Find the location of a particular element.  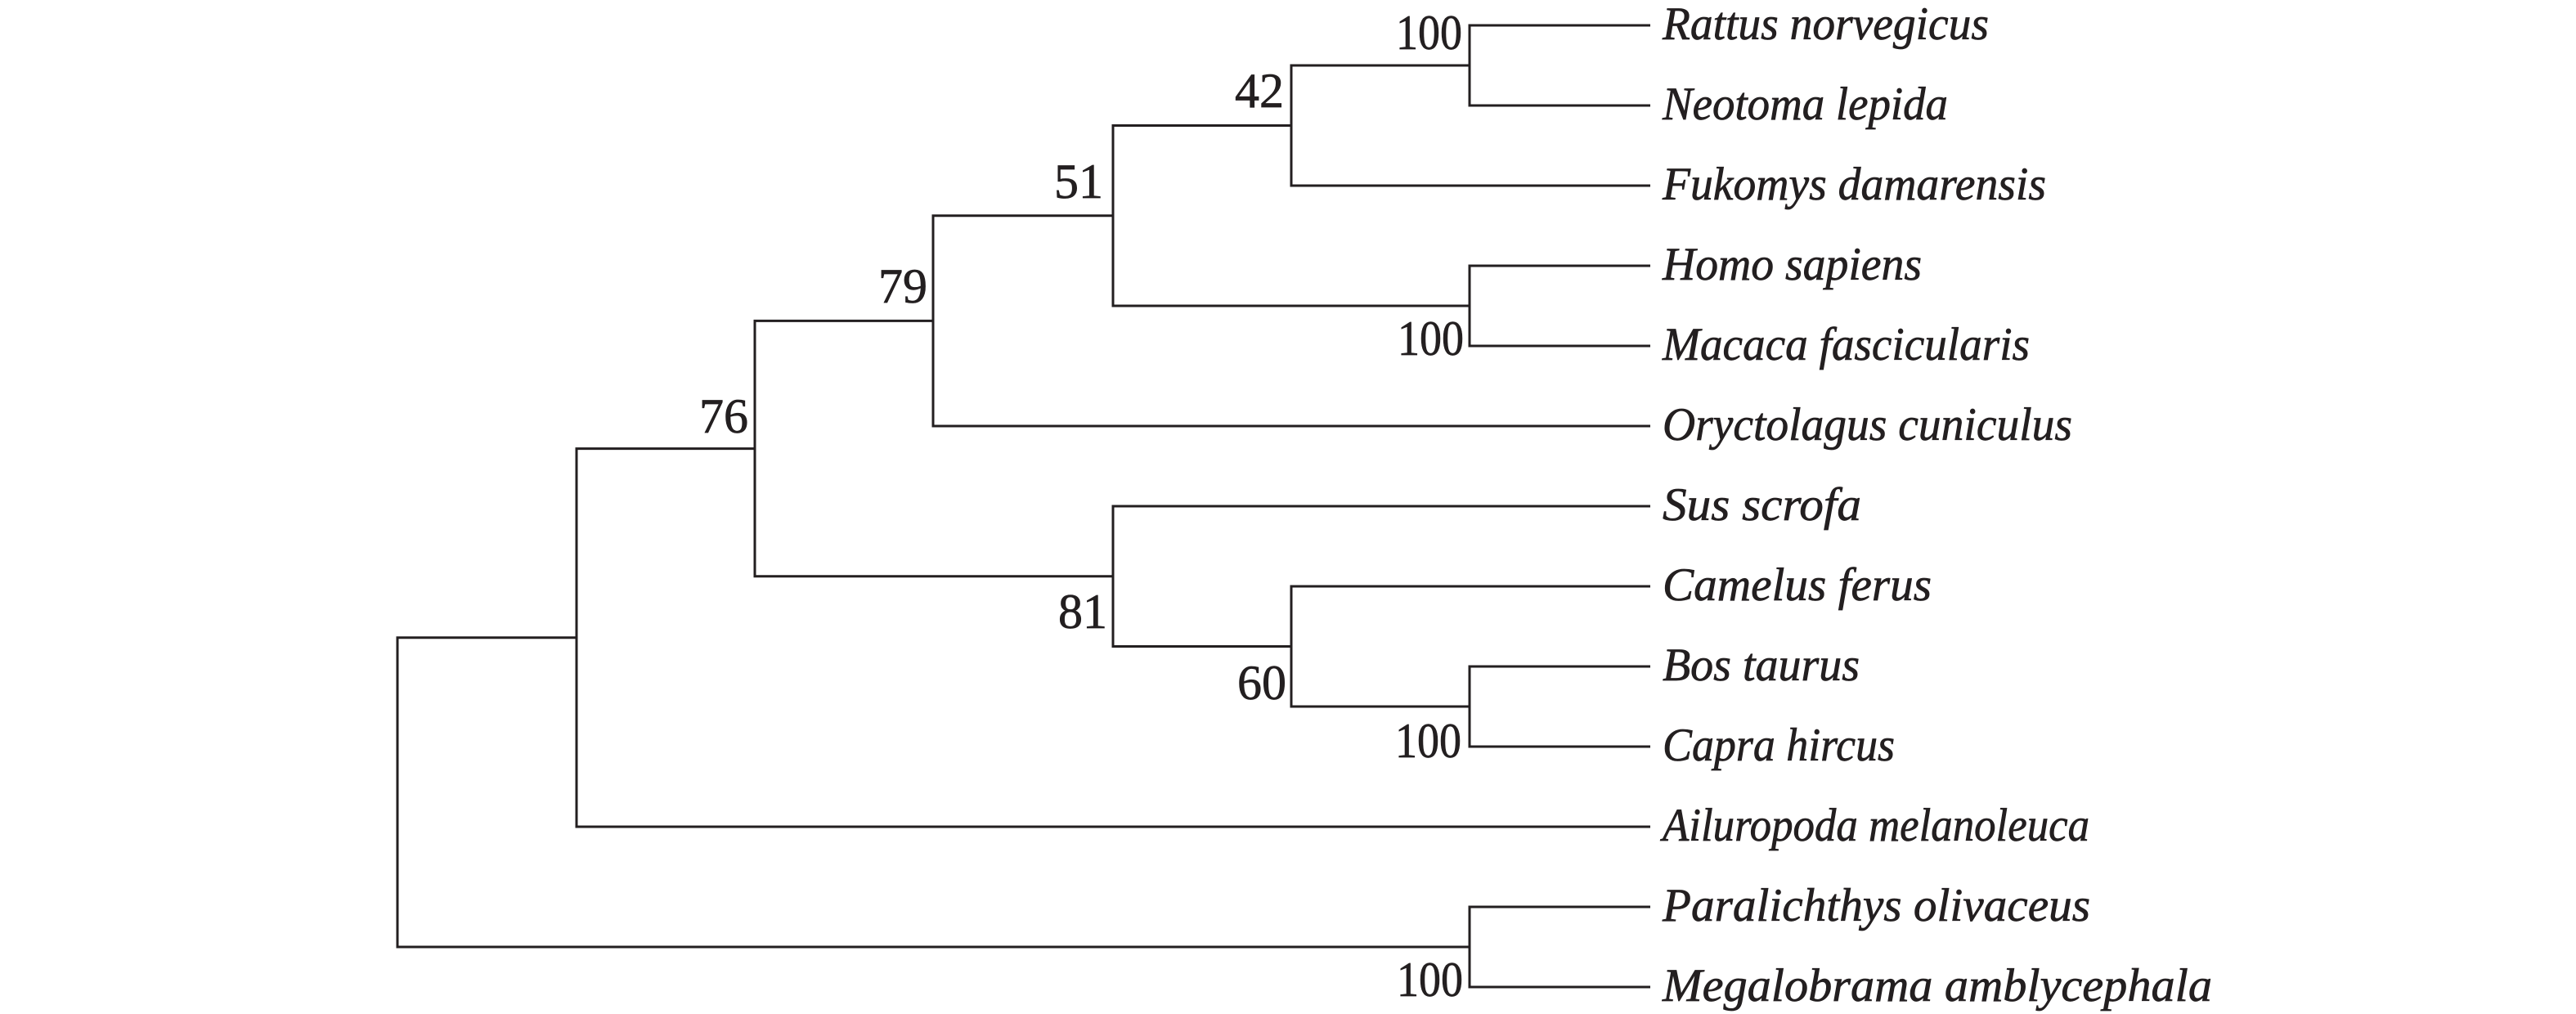

svg-text: 51 is located at coordinates (1078, 182).